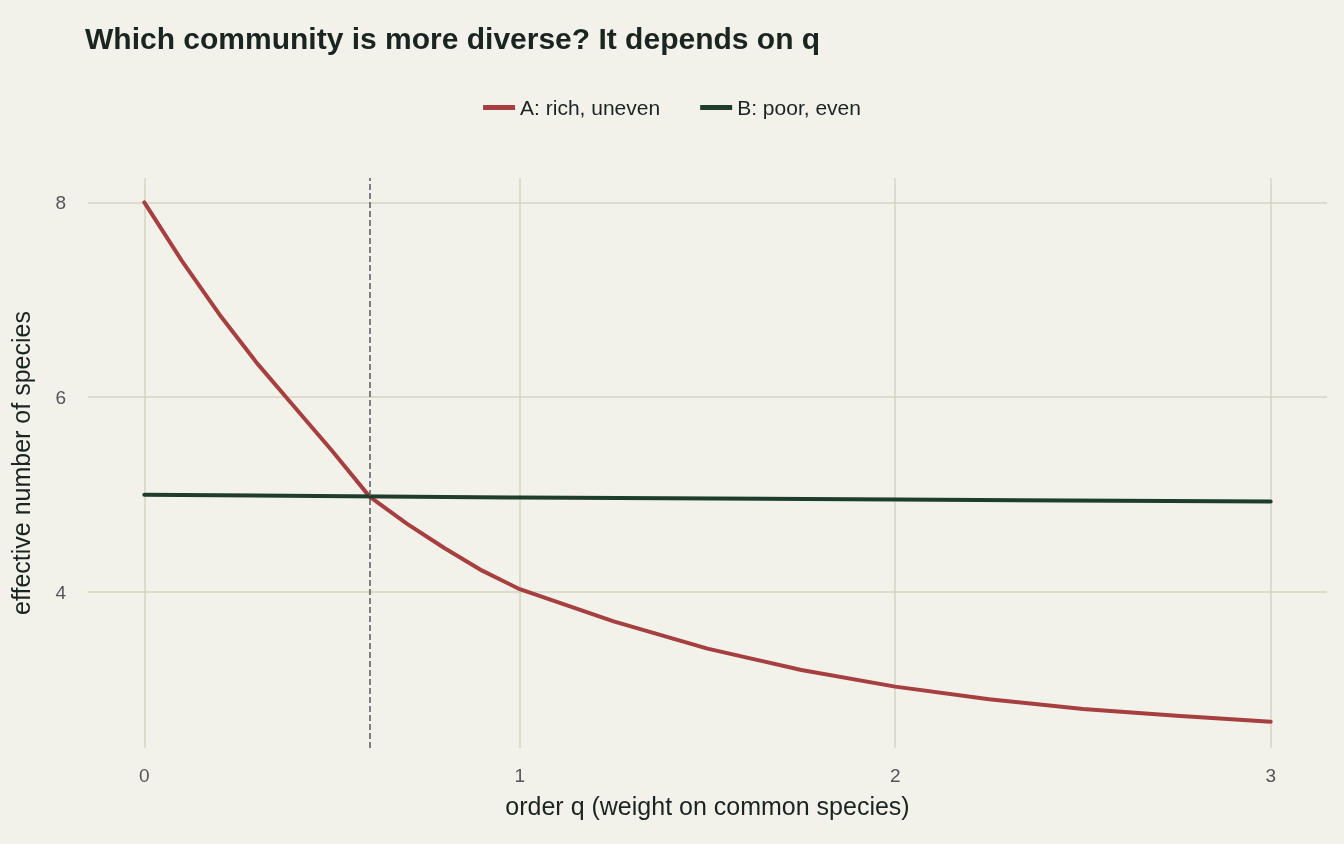 This screenshot has width=1344, height=844. What do you see at coordinates (1270, 775) in the screenshot?
I see `x-tick-label: 3` at bounding box center [1270, 775].